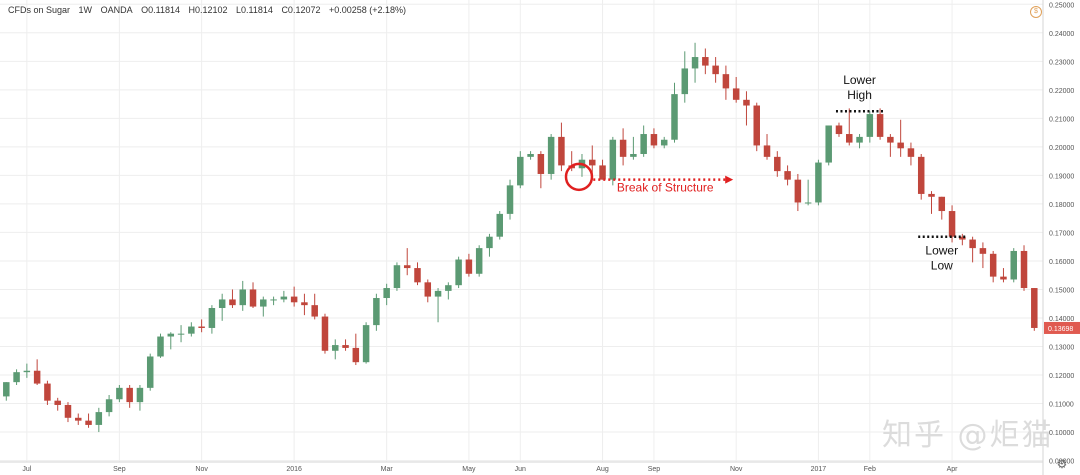 This screenshot has height=475, width=1080. What do you see at coordinates (1061, 205) in the screenshot?
I see `price-axis-tick-label: 0.18000` at bounding box center [1061, 205].